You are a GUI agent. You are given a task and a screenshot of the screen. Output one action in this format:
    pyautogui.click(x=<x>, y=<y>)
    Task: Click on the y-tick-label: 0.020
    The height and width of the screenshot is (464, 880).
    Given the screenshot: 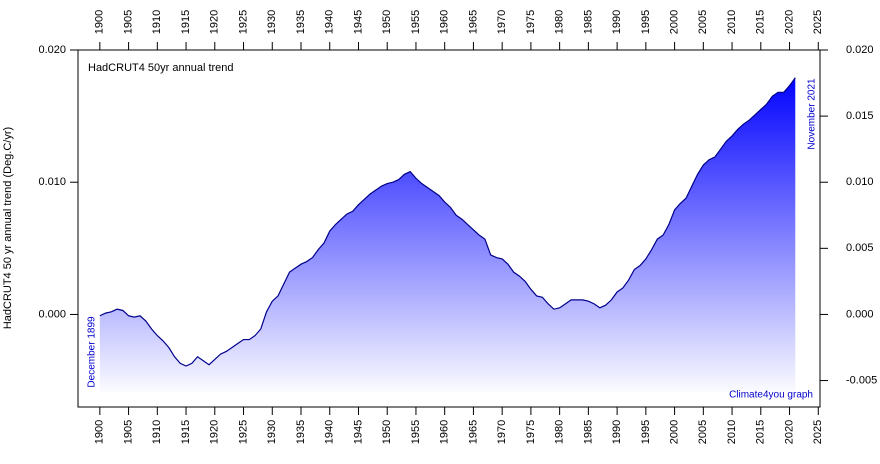 What is the action you would take?
    pyautogui.click(x=52, y=50)
    